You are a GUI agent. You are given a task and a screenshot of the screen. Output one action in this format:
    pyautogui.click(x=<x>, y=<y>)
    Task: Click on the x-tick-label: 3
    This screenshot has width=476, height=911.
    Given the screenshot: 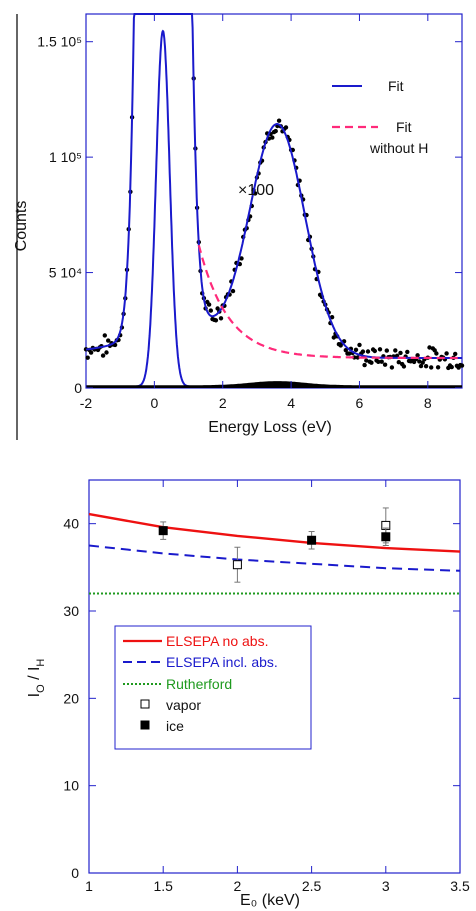 What is the action you would take?
    pyautogui.click(x=386, y=886)
    